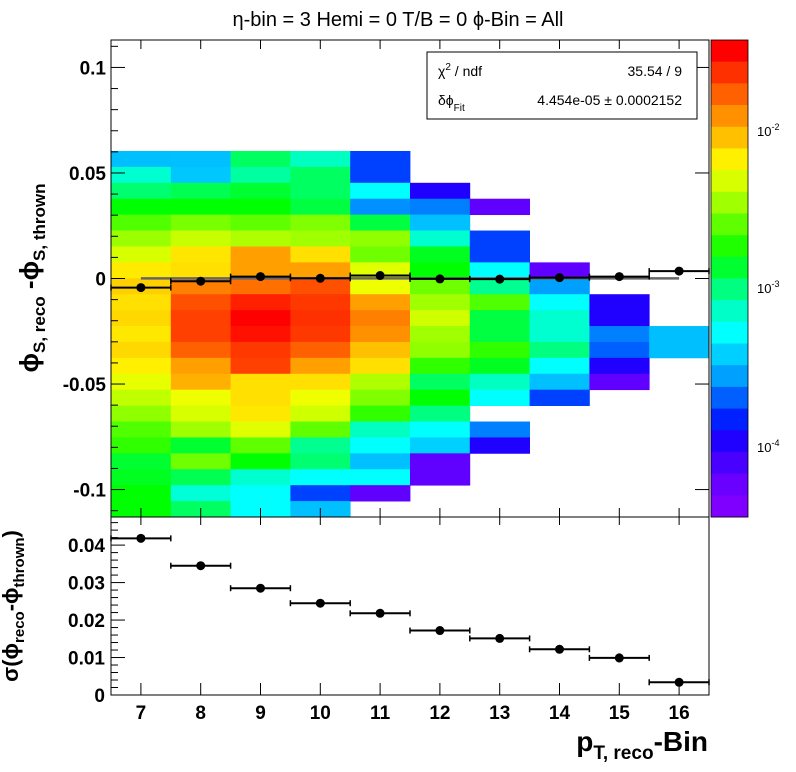  I want to click on colorbar-frame, so click(729, 278).